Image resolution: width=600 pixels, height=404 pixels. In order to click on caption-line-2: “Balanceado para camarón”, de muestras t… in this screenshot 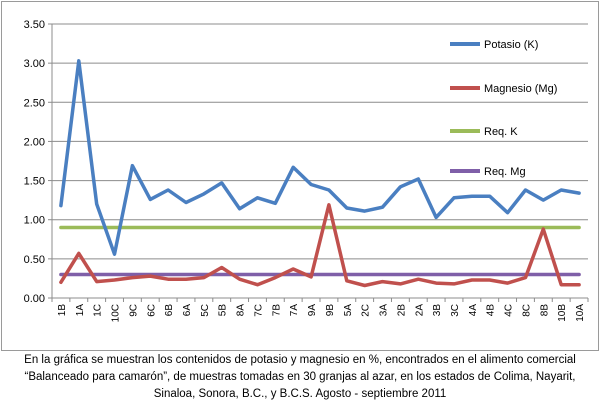, I will do `click(300, 377)`.